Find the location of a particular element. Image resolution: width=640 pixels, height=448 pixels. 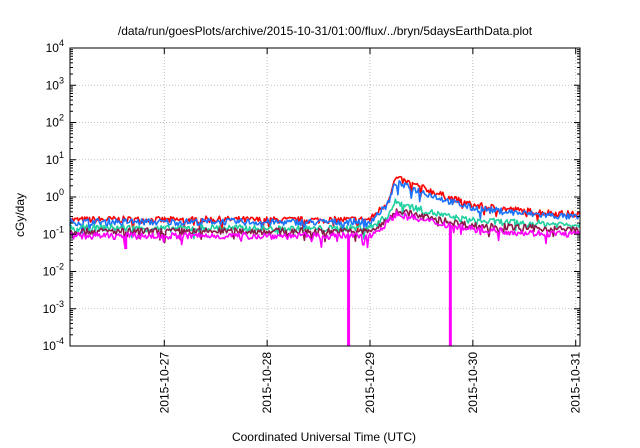

y-tick-label: 10⁻⁴ is located at coordinates (53, 344).